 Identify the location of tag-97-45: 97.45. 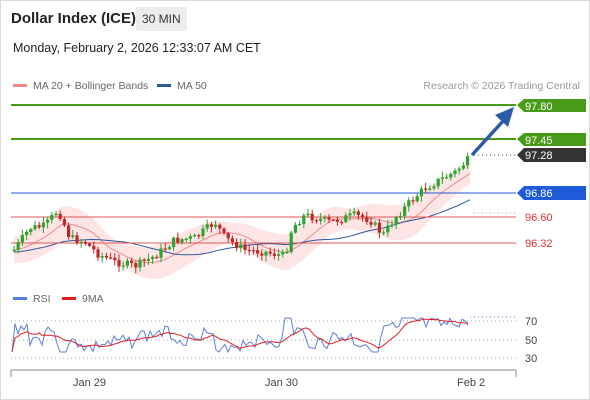
(551, 140).